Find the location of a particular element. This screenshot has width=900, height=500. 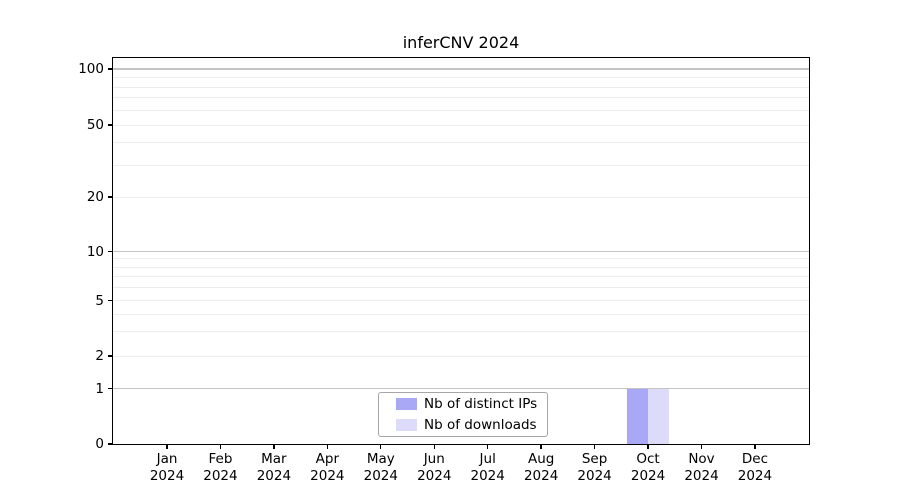

x-tick-label: Aug 2024 is located at coordinates (541, 467).